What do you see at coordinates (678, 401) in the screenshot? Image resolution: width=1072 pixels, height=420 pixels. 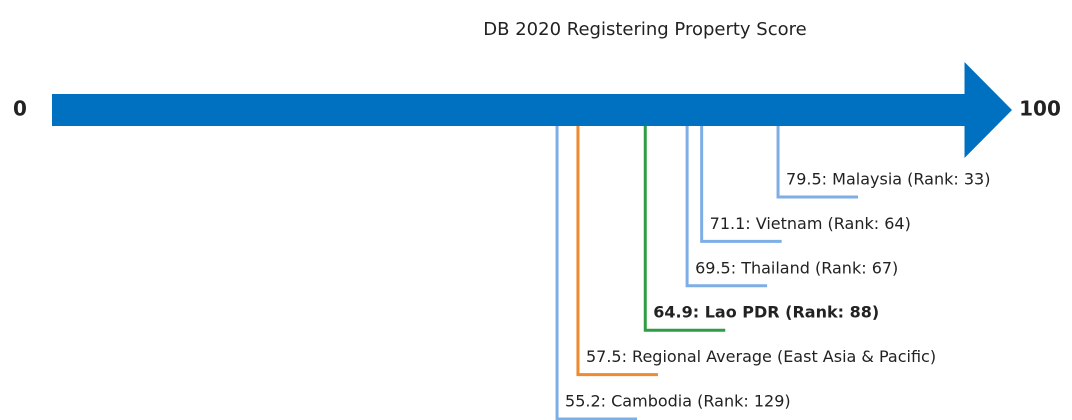 I see `marker-label: 55.2: Cambodia (Rank: 129)` at bounding box center [678, 401].